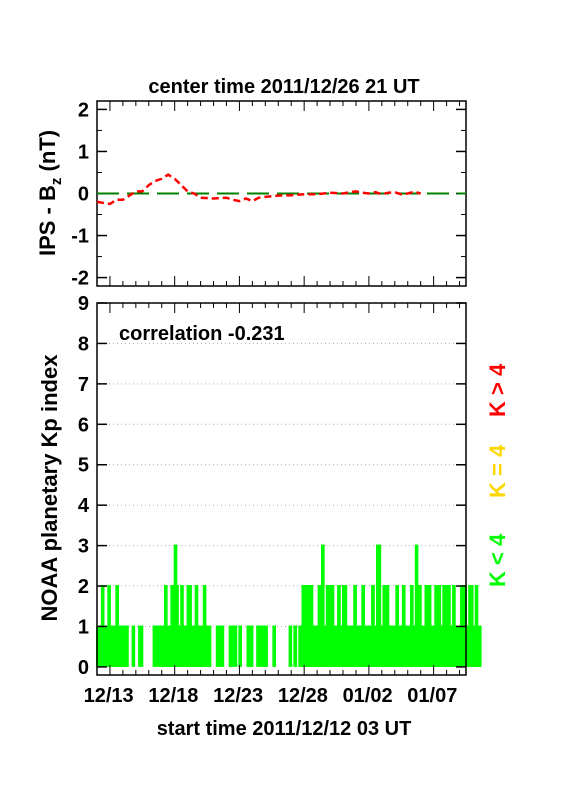  Describe the element at coordinates (238, 696) in the screenshot. I see `kp-x-tick-label: 12/23` at that location.